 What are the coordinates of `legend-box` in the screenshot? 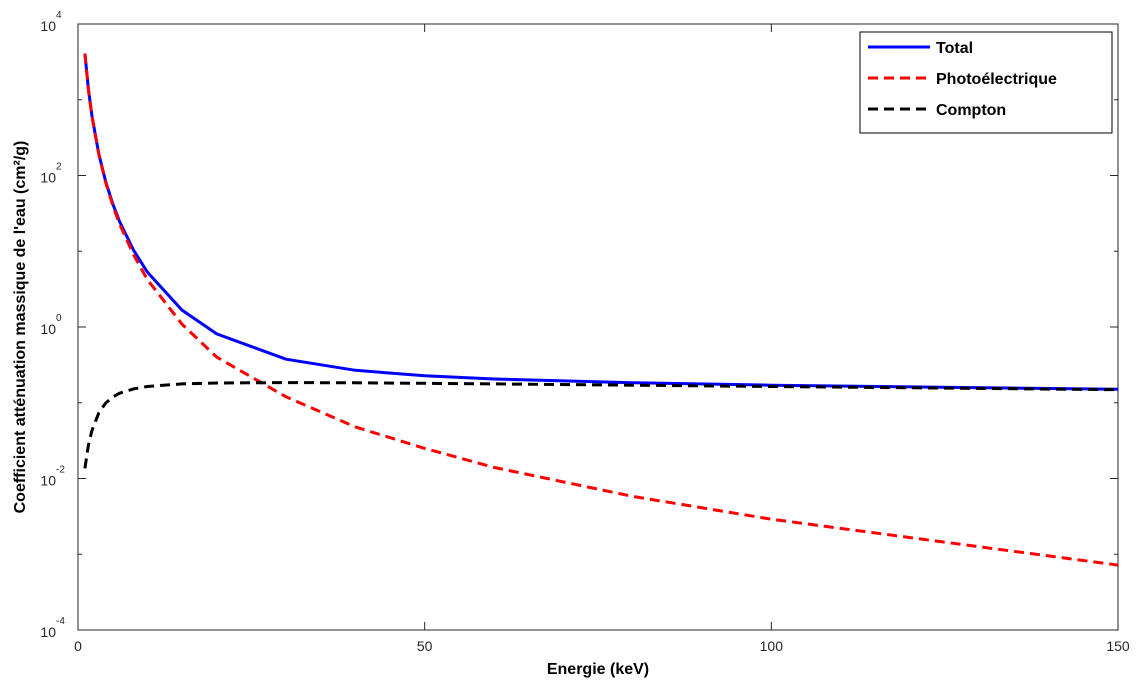 It's located at (986, 82).